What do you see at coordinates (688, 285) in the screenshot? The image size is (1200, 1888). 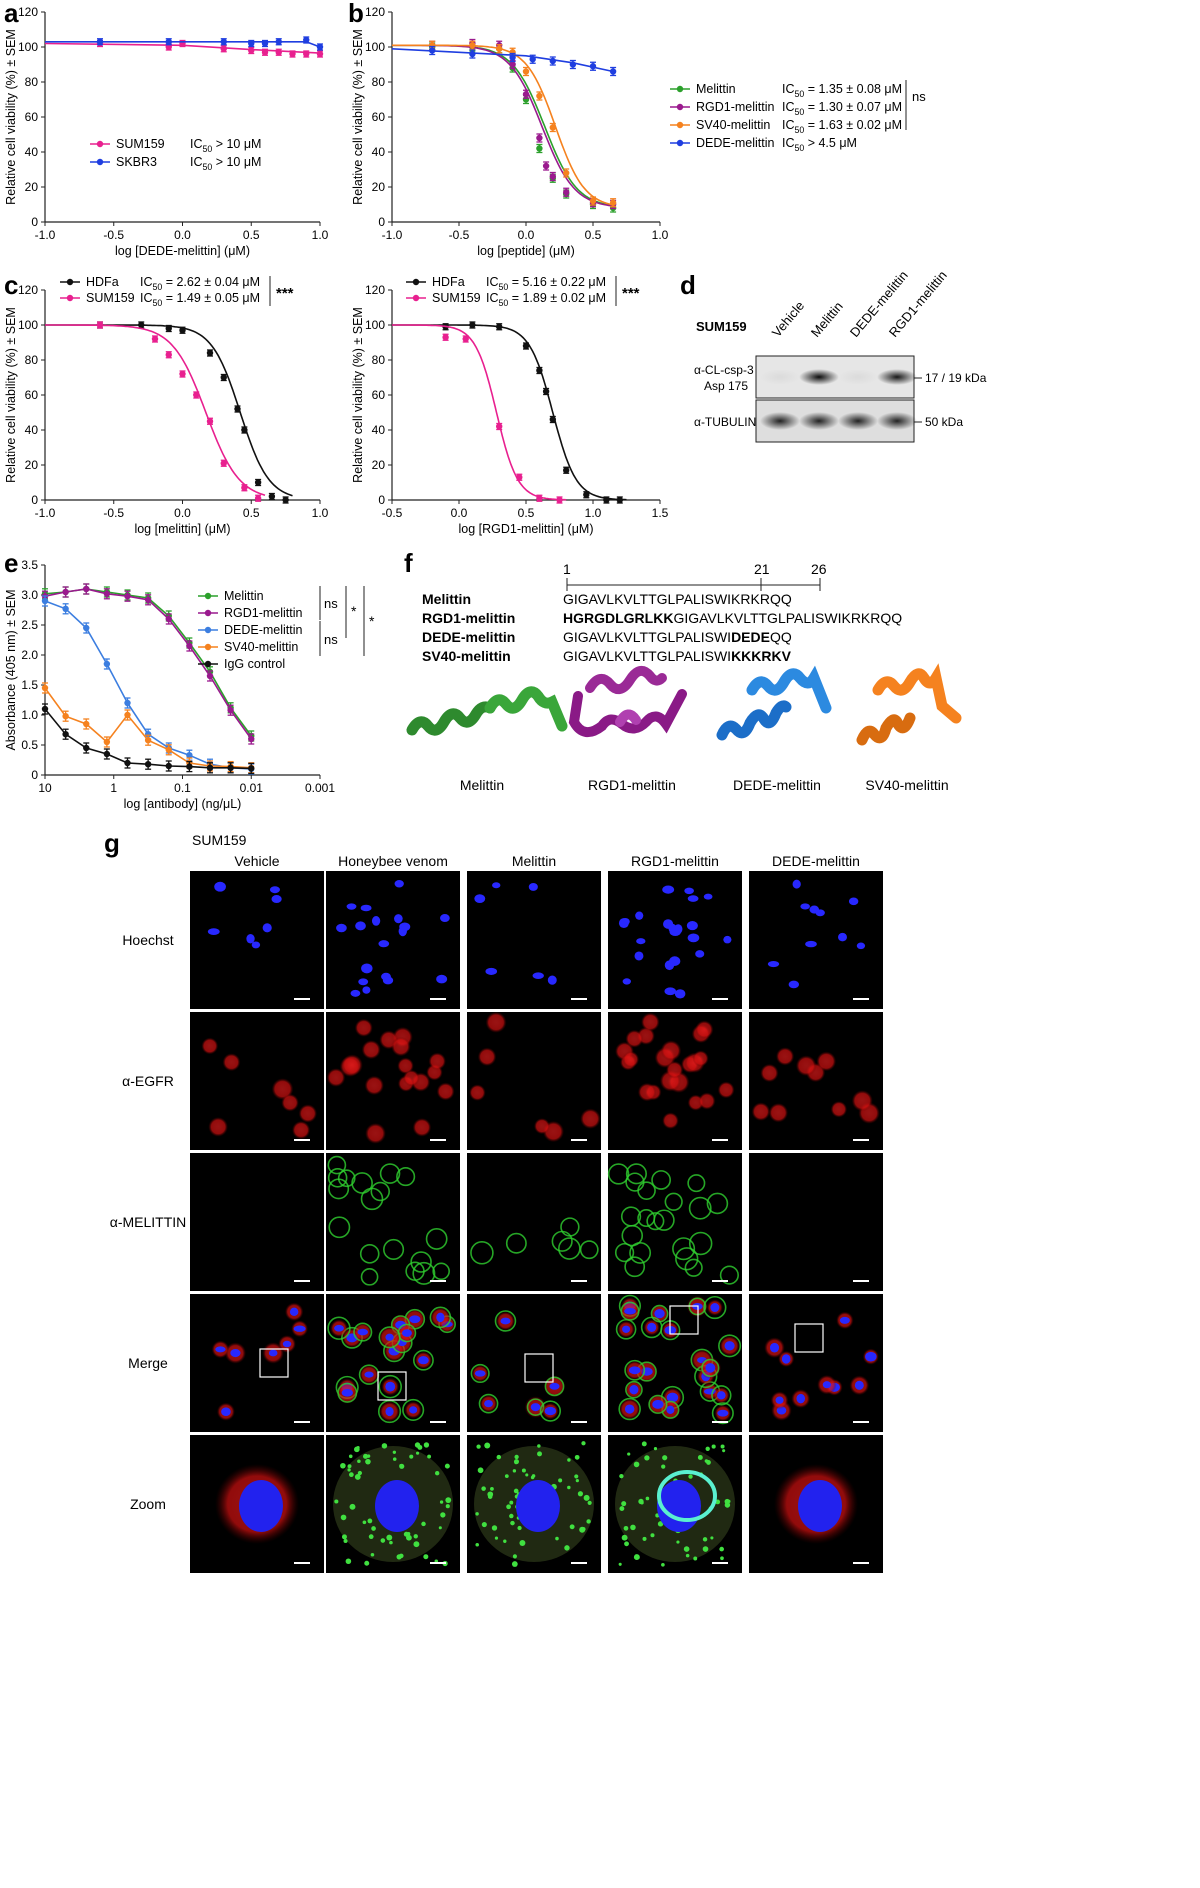 I see `panel-letter-d: d` at bounding box center [688, 285].